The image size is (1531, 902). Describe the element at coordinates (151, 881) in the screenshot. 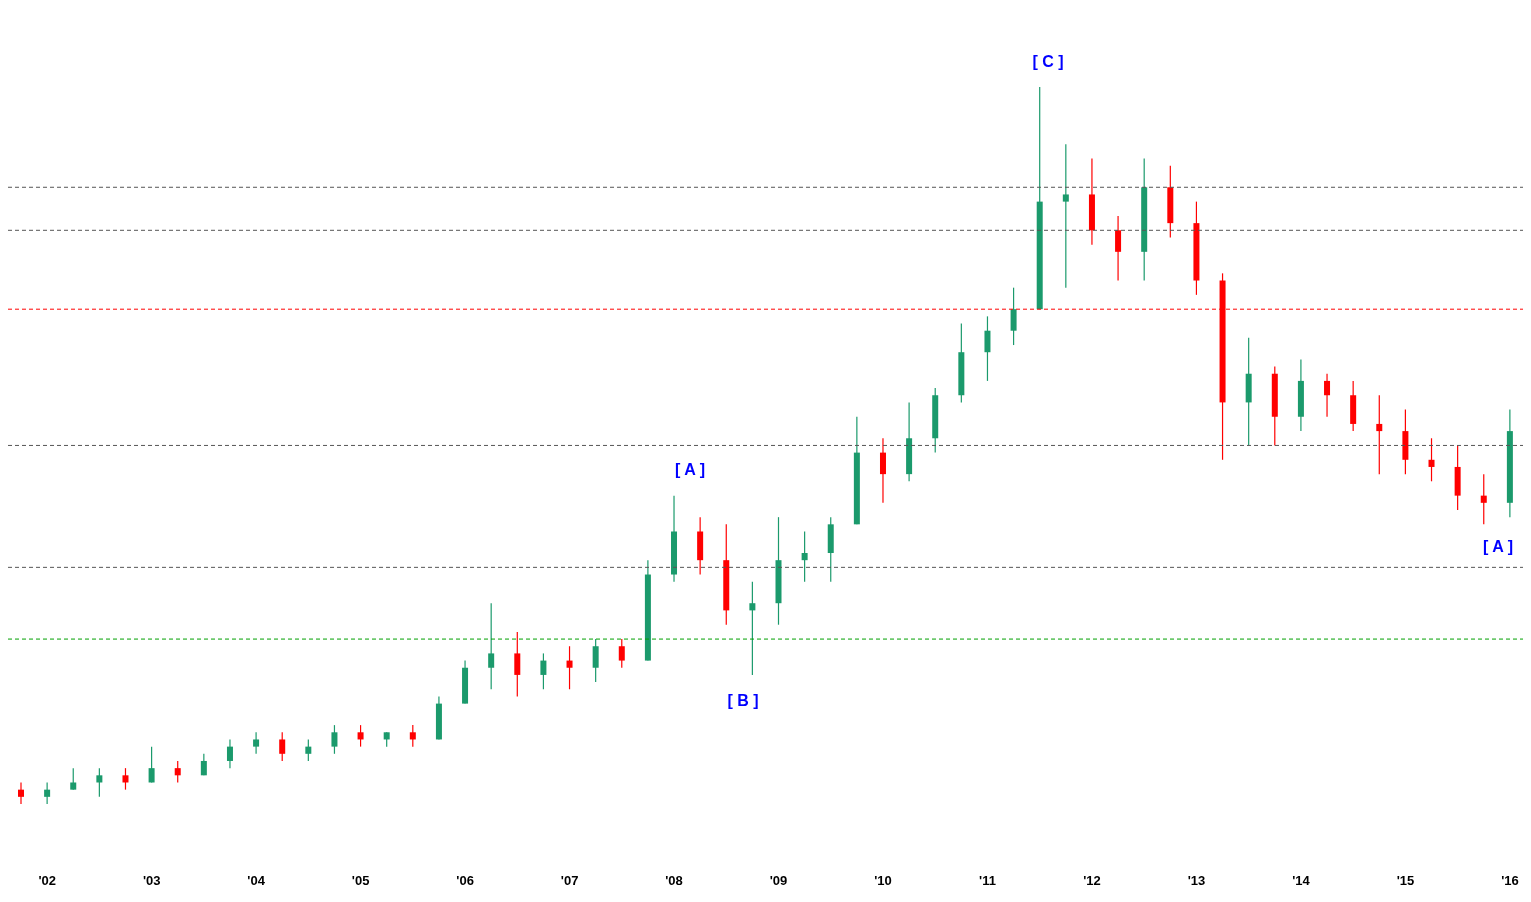

I see `x-tick-label: '03` at that location.